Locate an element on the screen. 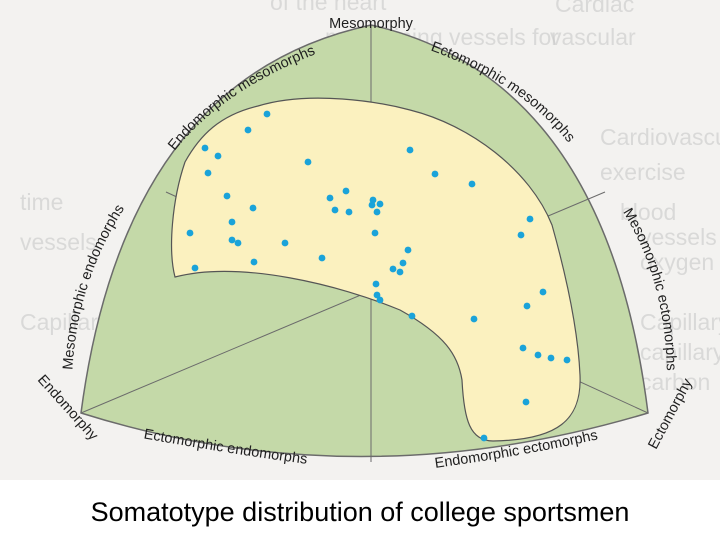 Image resolution: width=720 pixels, height=540 pixels. mesomorphy-label: Mesomorphy is located at coordinates (371, 24).